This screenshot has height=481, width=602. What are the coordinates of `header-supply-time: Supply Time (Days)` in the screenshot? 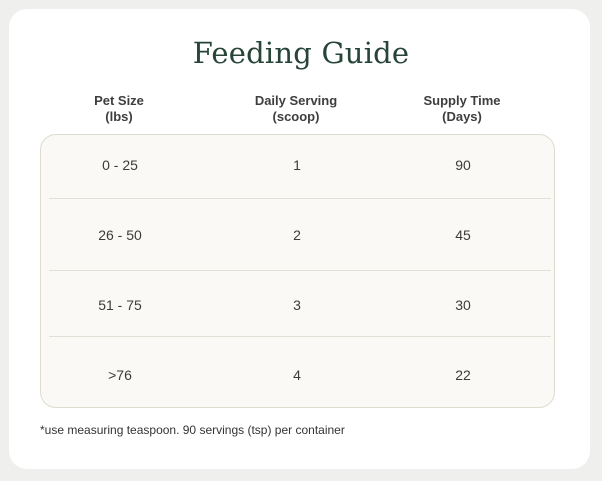 It's located at (462, 109).